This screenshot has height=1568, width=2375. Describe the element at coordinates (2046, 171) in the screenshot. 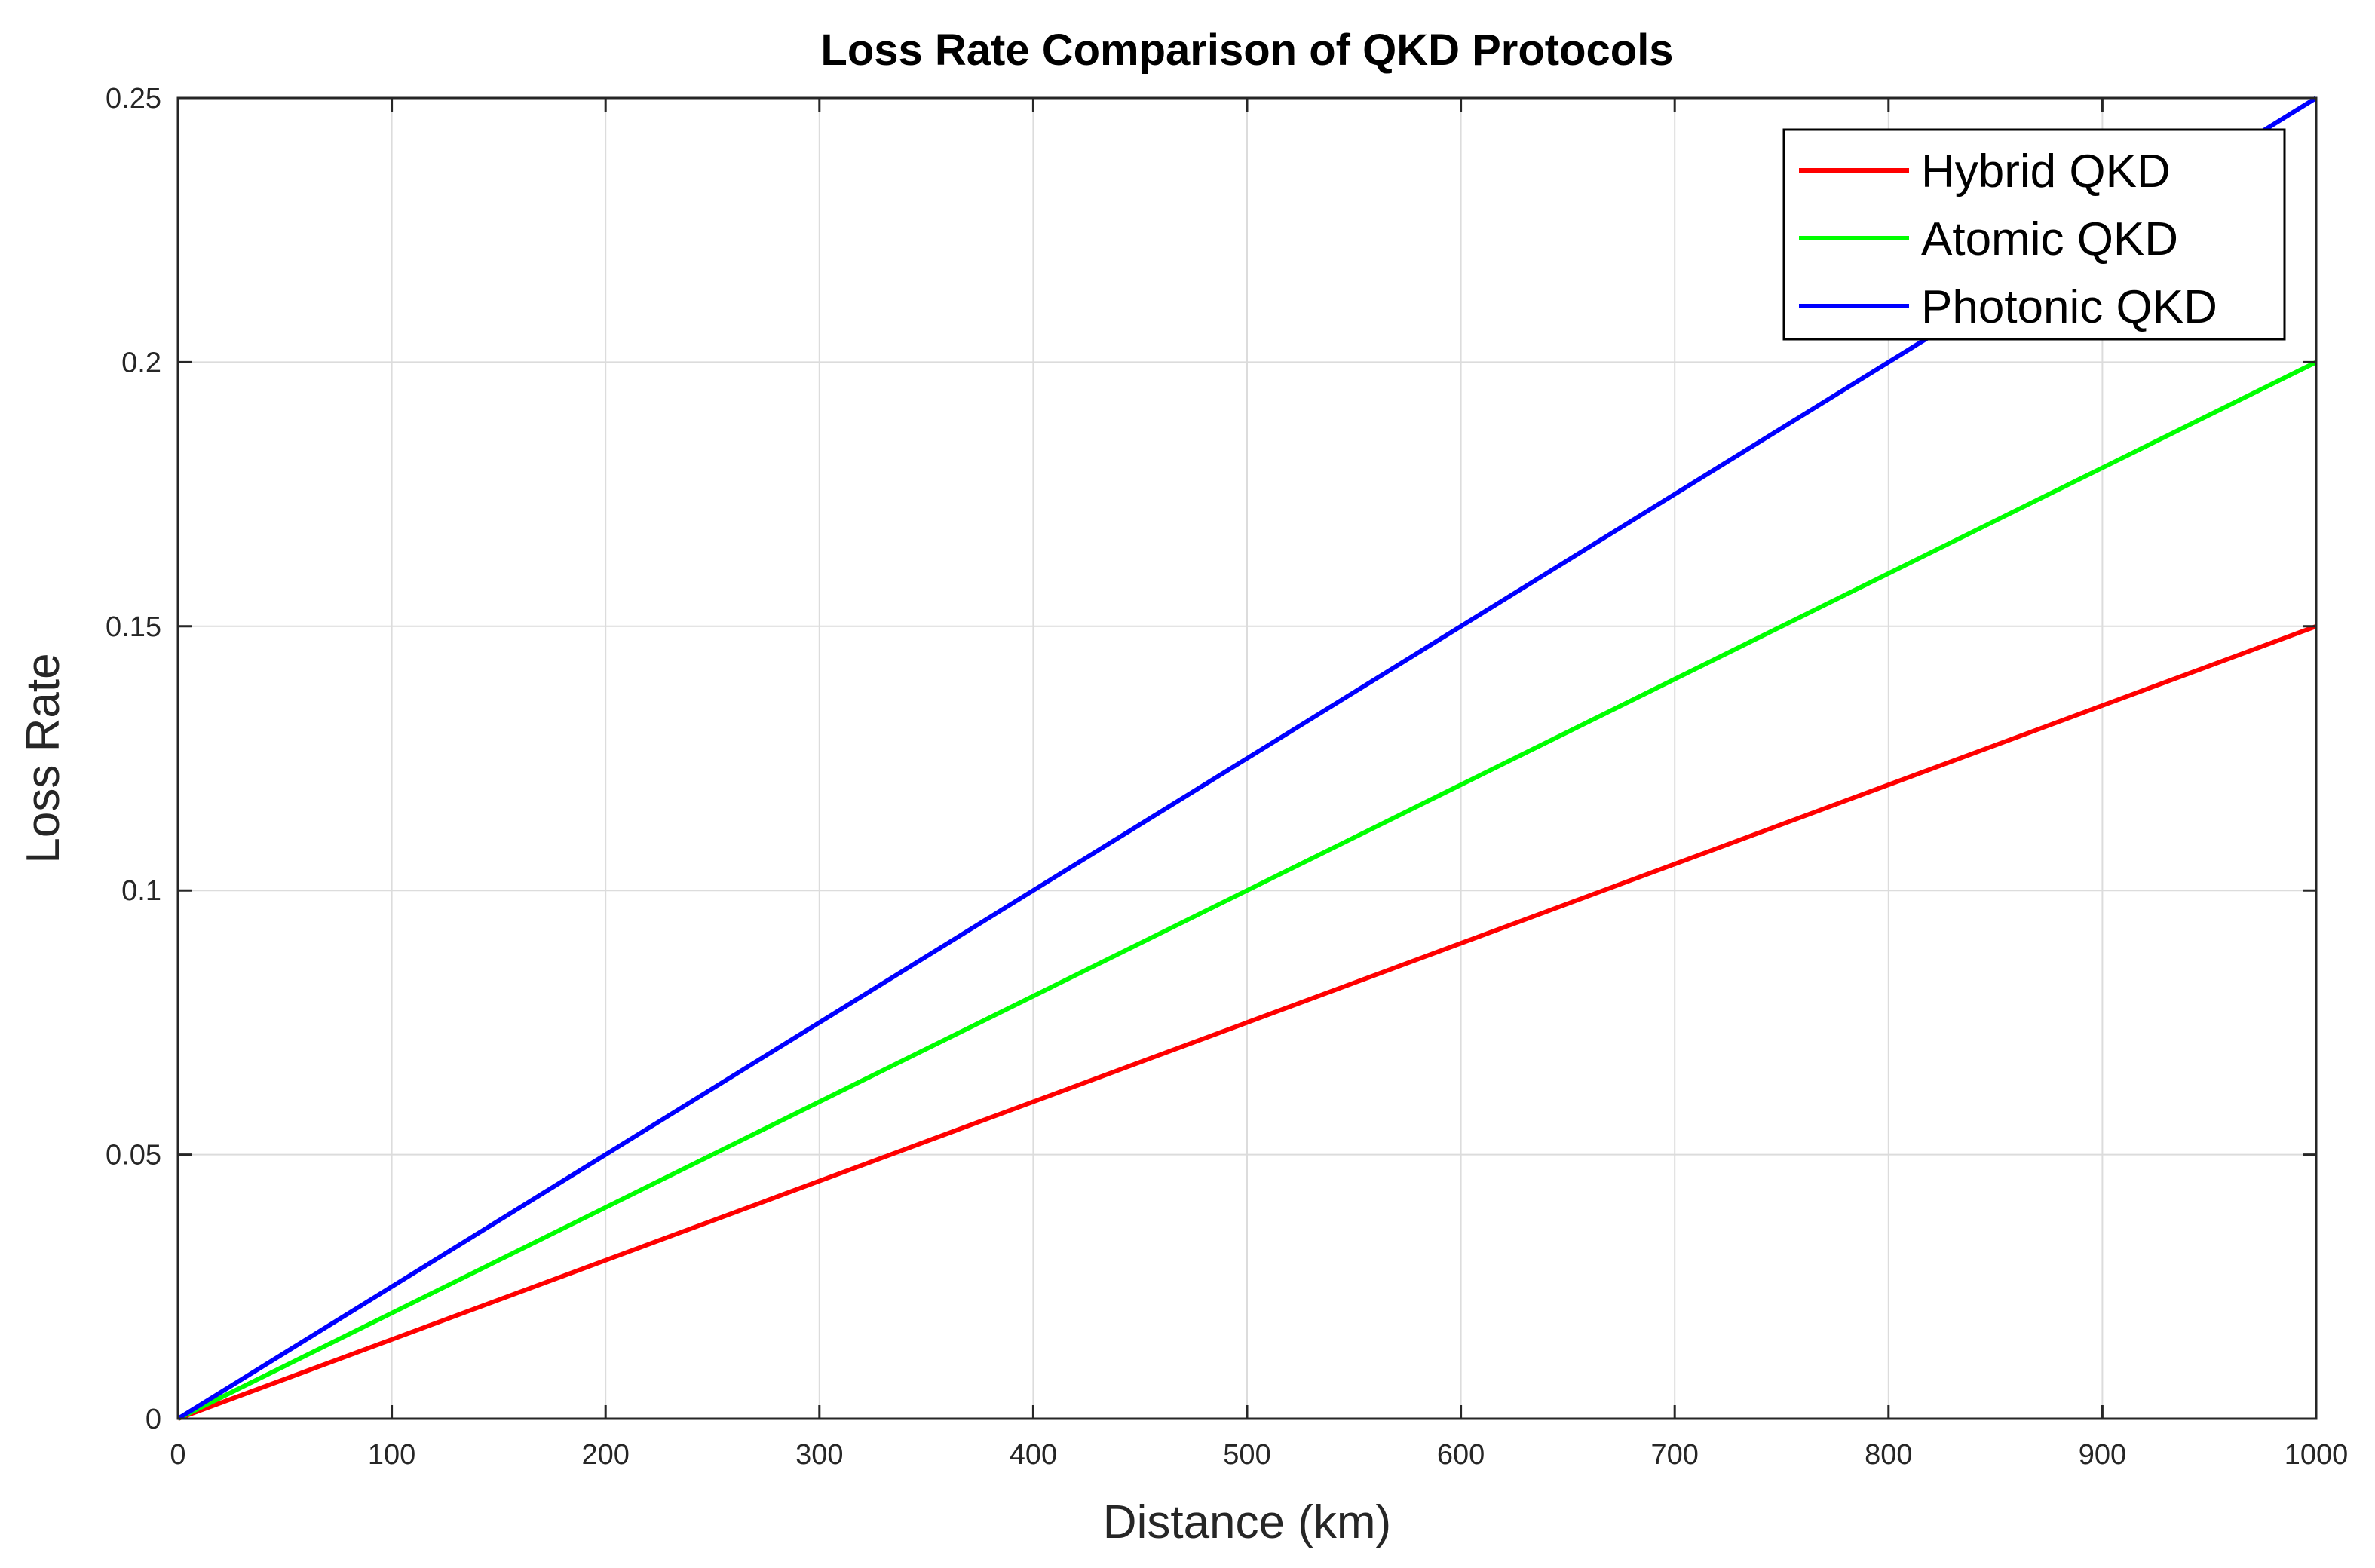

I see `legend-label-hybrid-qkd: Hybrid QKD` at that location.